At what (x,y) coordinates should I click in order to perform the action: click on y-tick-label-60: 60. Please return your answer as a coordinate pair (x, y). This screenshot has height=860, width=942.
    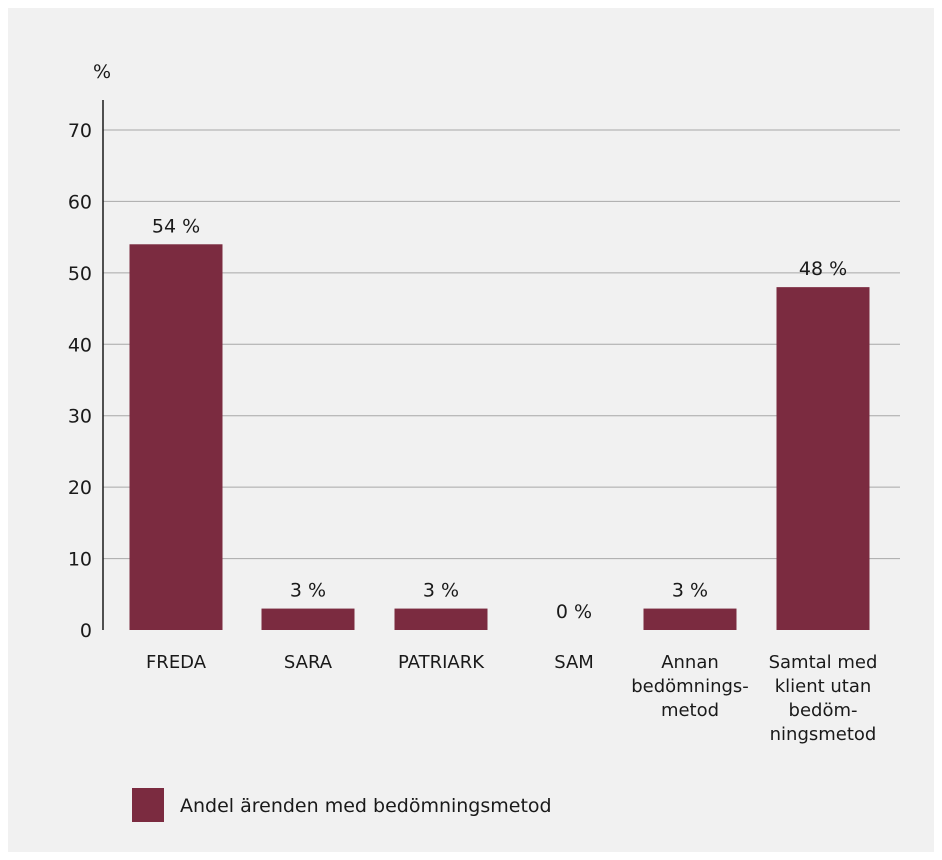
    Looking at the image, I should click on (80, 202).